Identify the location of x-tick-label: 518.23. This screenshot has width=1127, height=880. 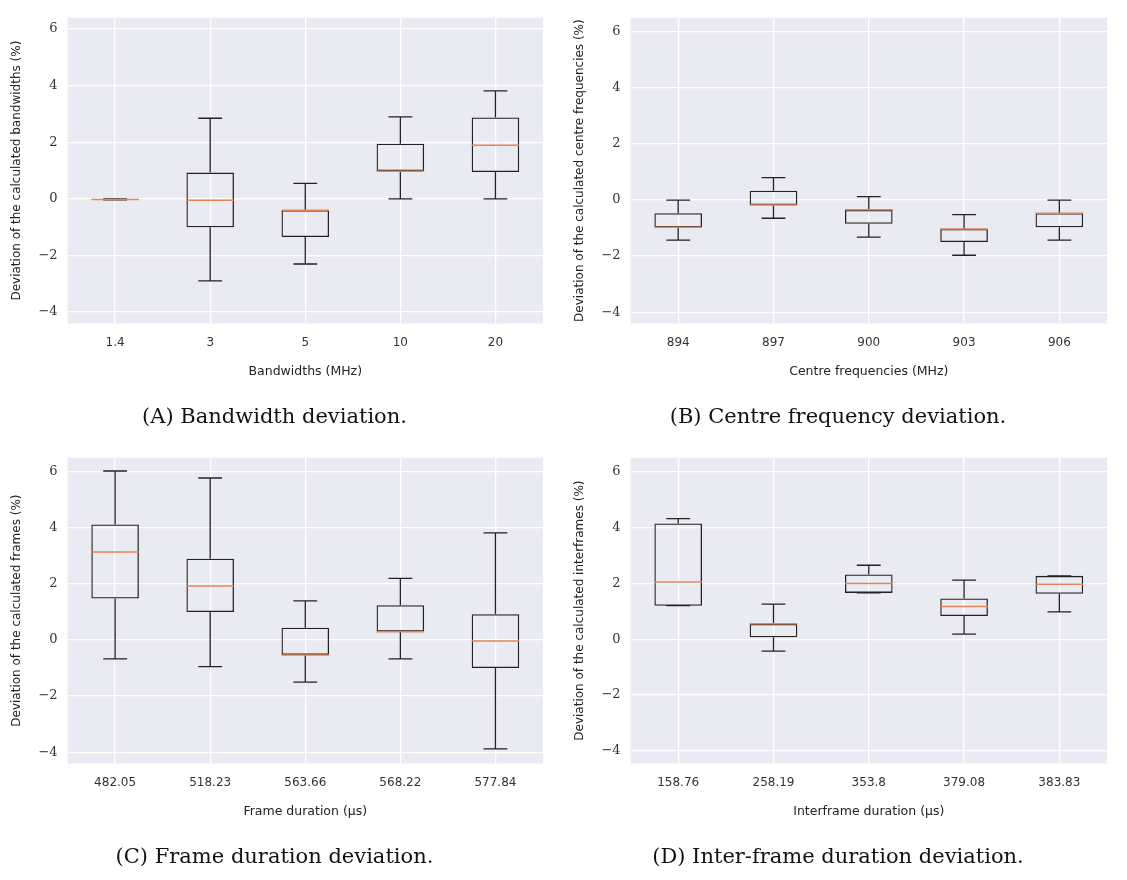
(210, 781).